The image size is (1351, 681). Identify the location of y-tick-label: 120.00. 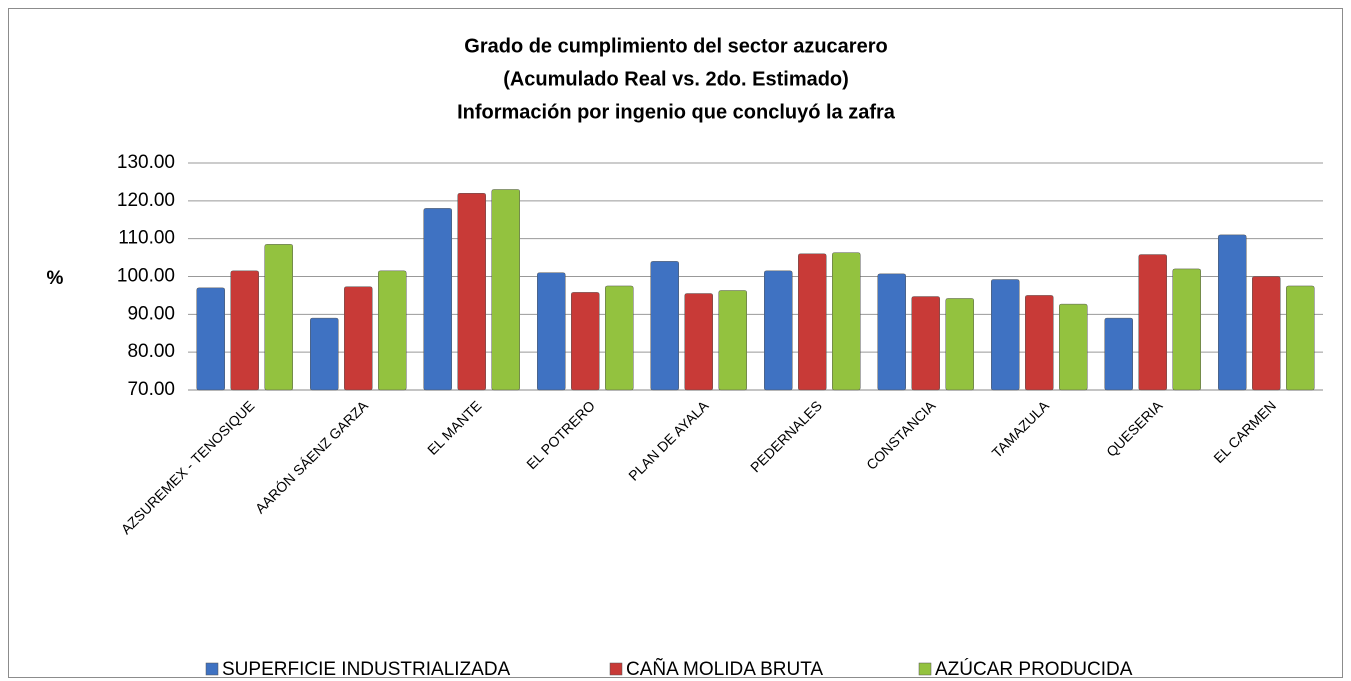
(146, 200).